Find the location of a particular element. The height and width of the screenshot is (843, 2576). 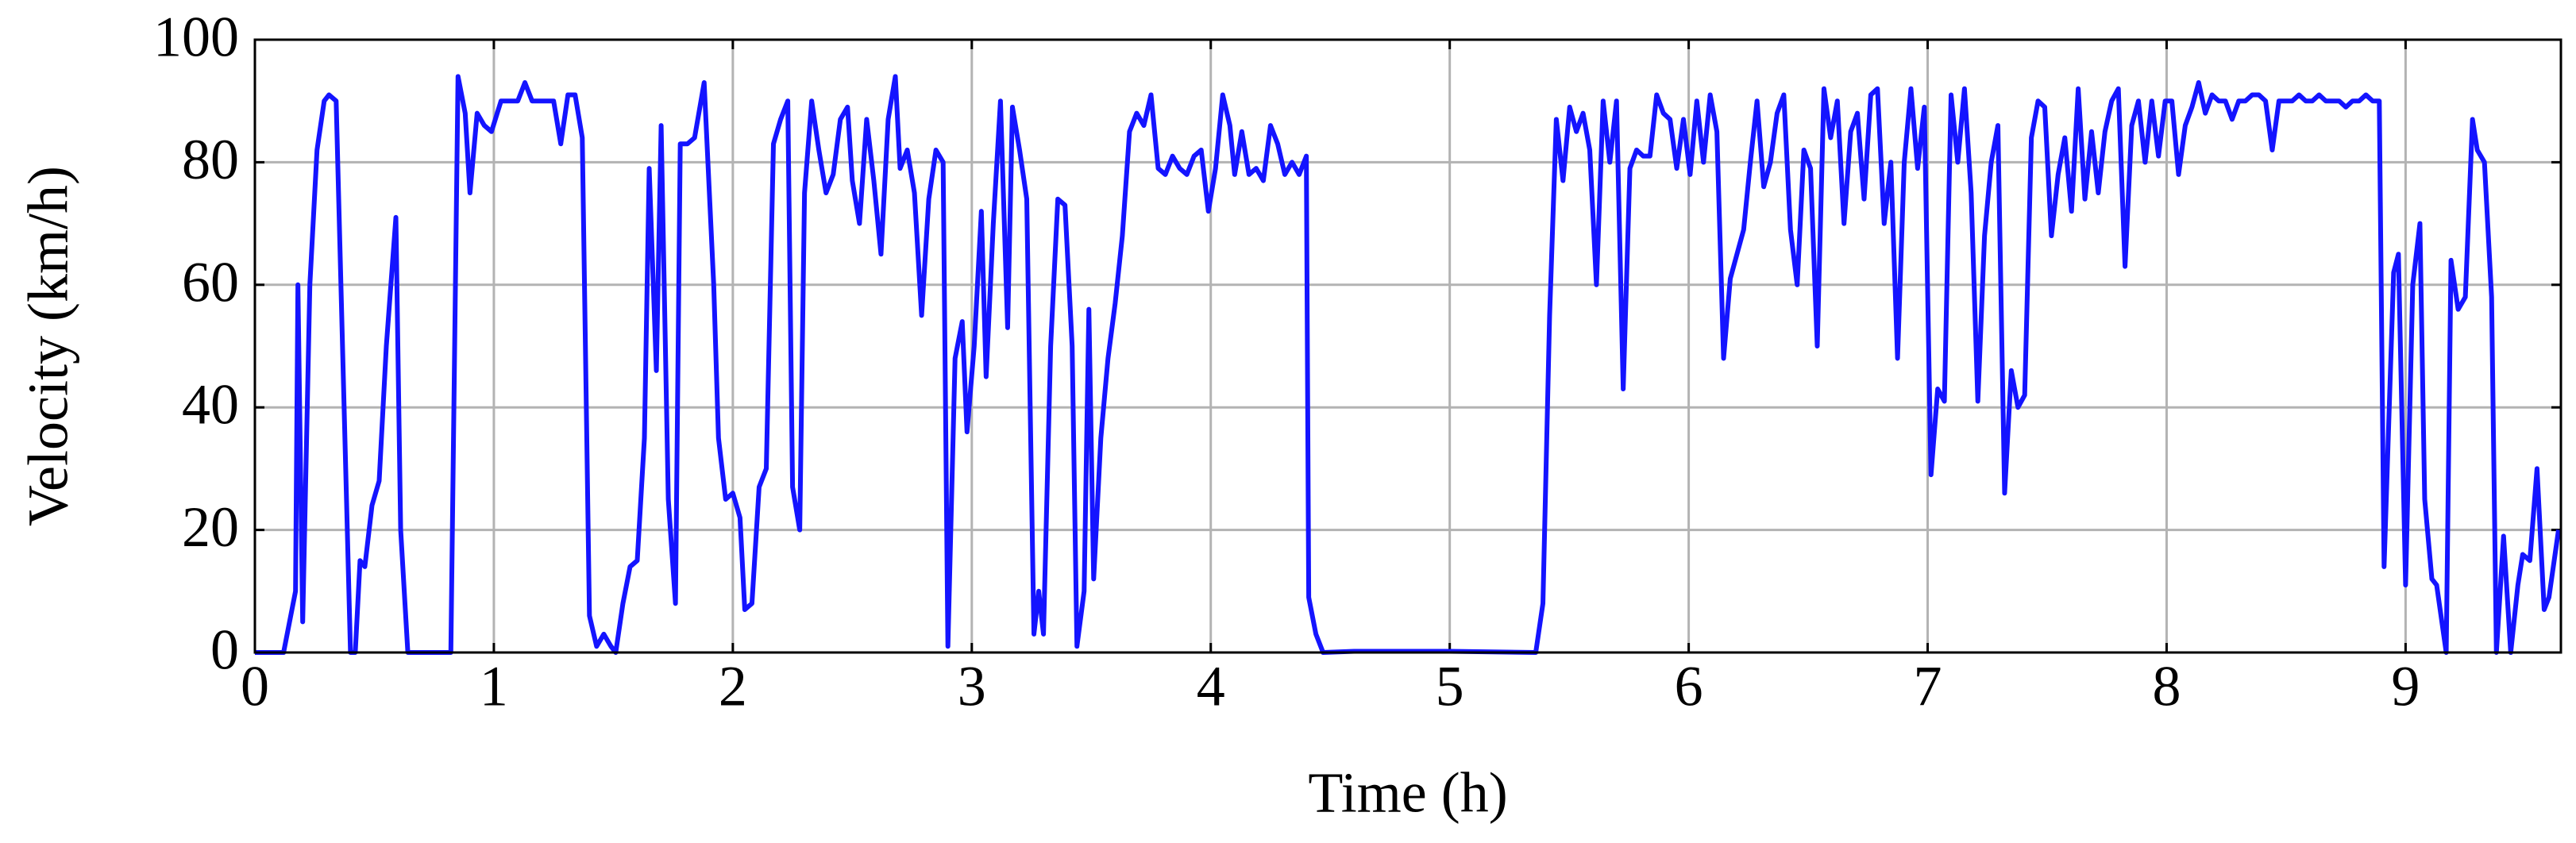

x-tick-label: 9 is located at coordinates (2405, 686).